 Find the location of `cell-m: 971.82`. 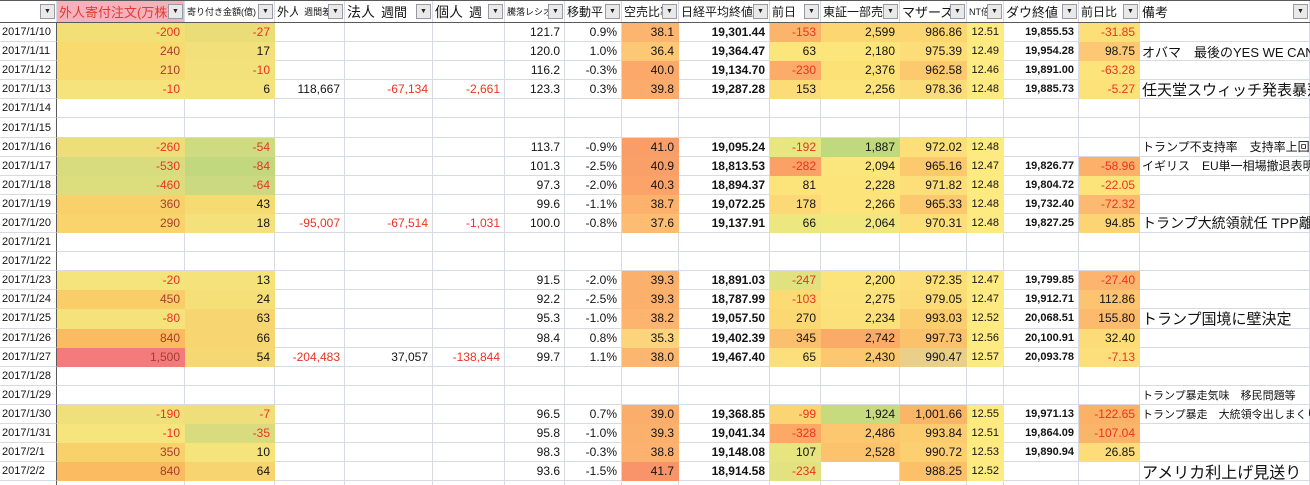

cell-m: 971.82 is located at coordinates (933, 185).